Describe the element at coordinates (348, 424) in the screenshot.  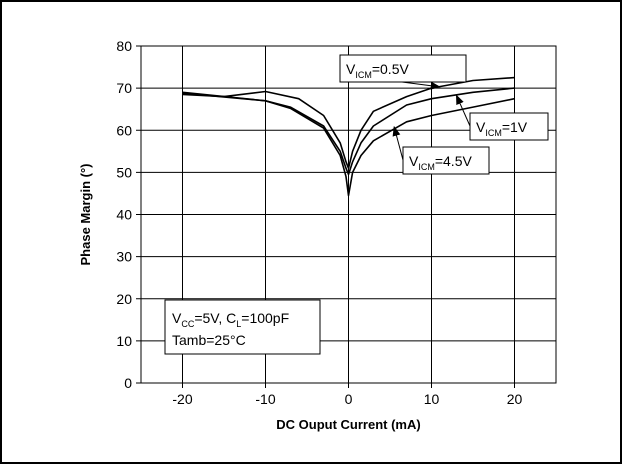
I see `x-axis-title: DC Ouput Current (mA)` at that location.